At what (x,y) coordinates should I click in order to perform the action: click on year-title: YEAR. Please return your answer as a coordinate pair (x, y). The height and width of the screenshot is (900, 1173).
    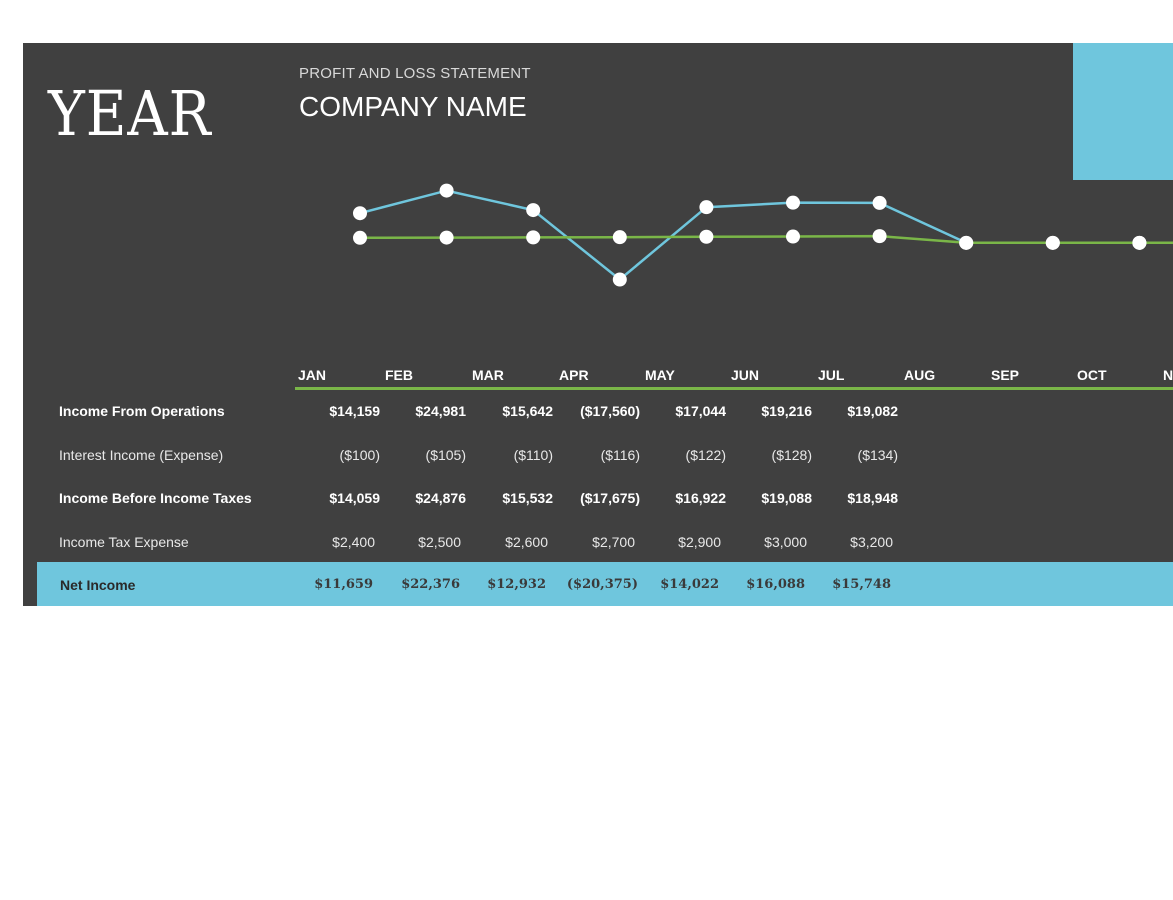
    Looking at the image, I should click on (130, 113).